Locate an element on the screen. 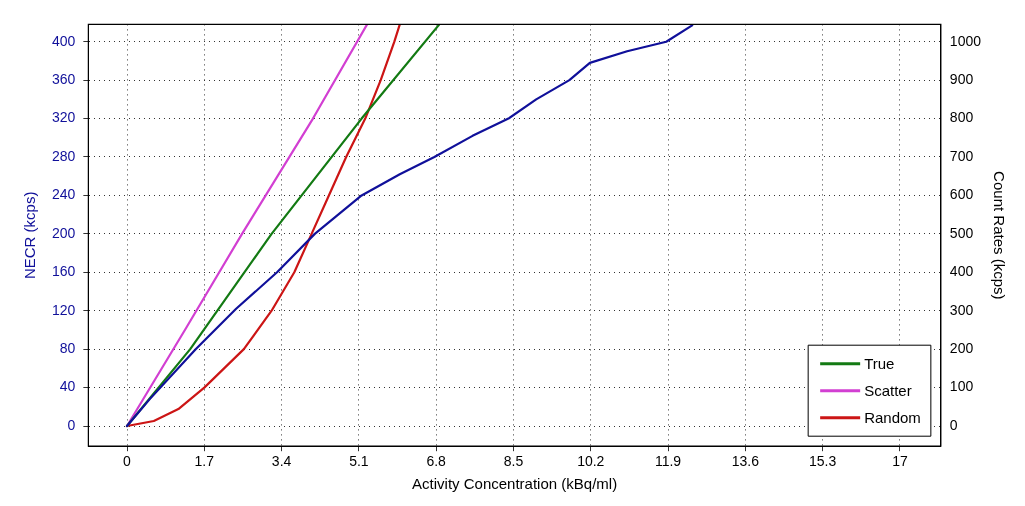 This screenshot has width=1025, height=506. x-tick-label: 0 is located at coordinates (127, 461).